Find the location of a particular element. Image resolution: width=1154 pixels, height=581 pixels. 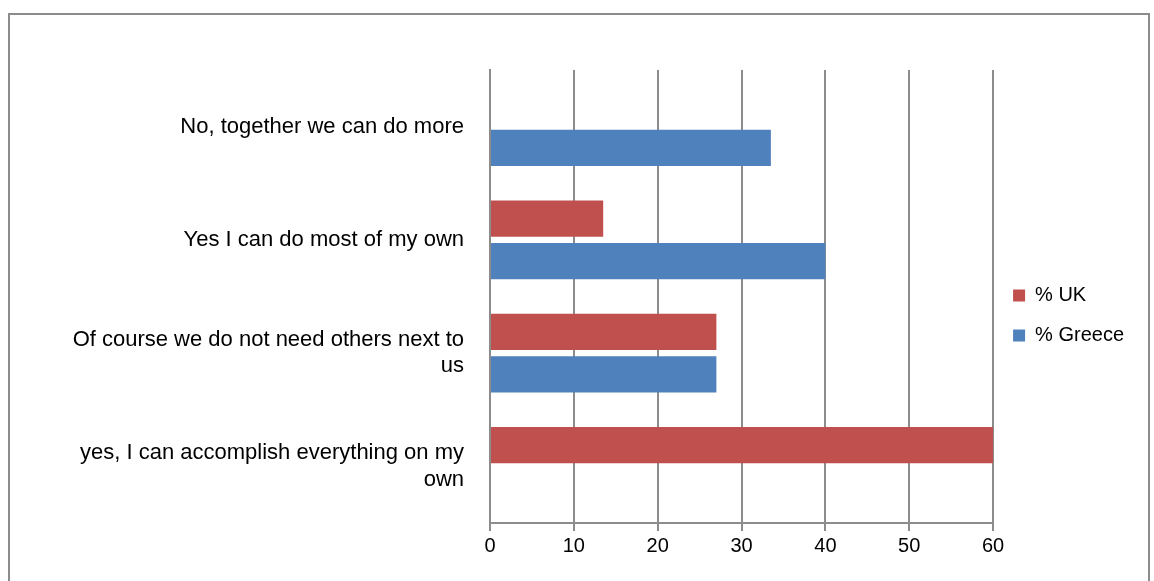

x-tick-label: 10 is located at coordinates (573, 544).